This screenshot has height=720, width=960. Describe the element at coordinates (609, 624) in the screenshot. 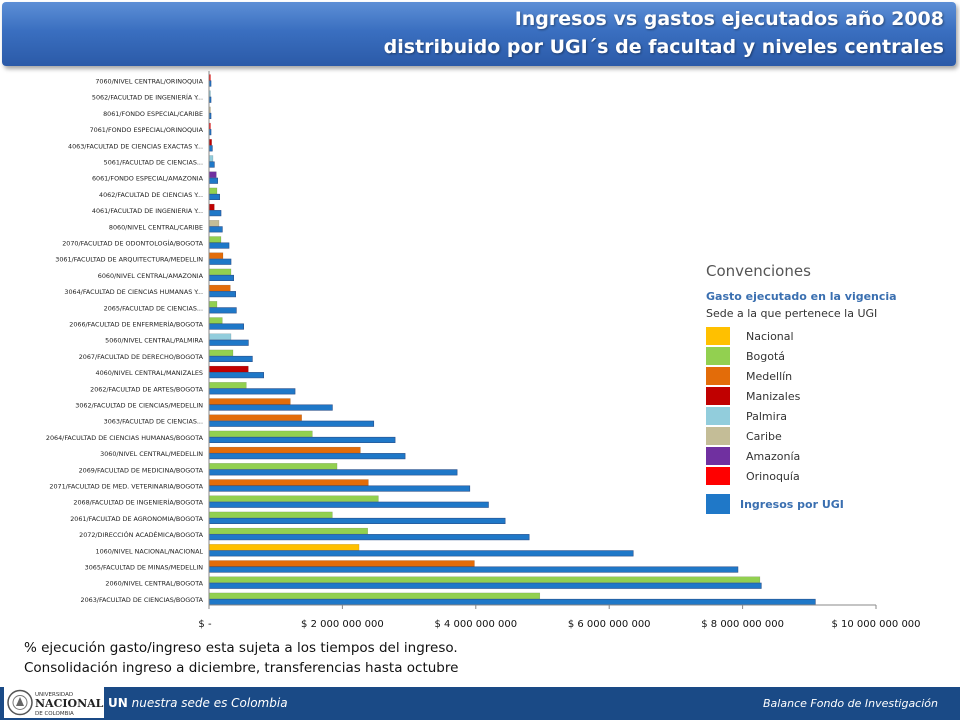

I see `x-tick-label: $ 6 000 000 000` at that location.